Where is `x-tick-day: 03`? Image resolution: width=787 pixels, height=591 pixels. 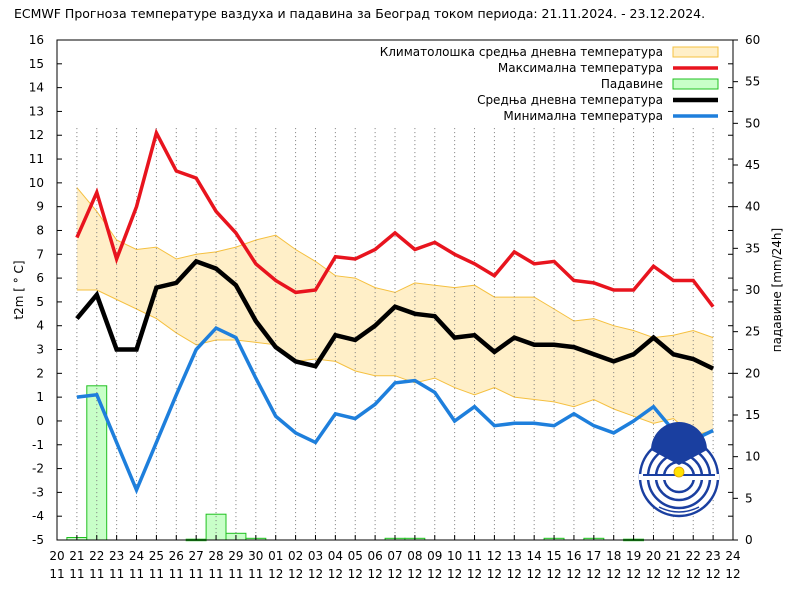 x-tick-day: 03 is located at coordinates (315, 556).